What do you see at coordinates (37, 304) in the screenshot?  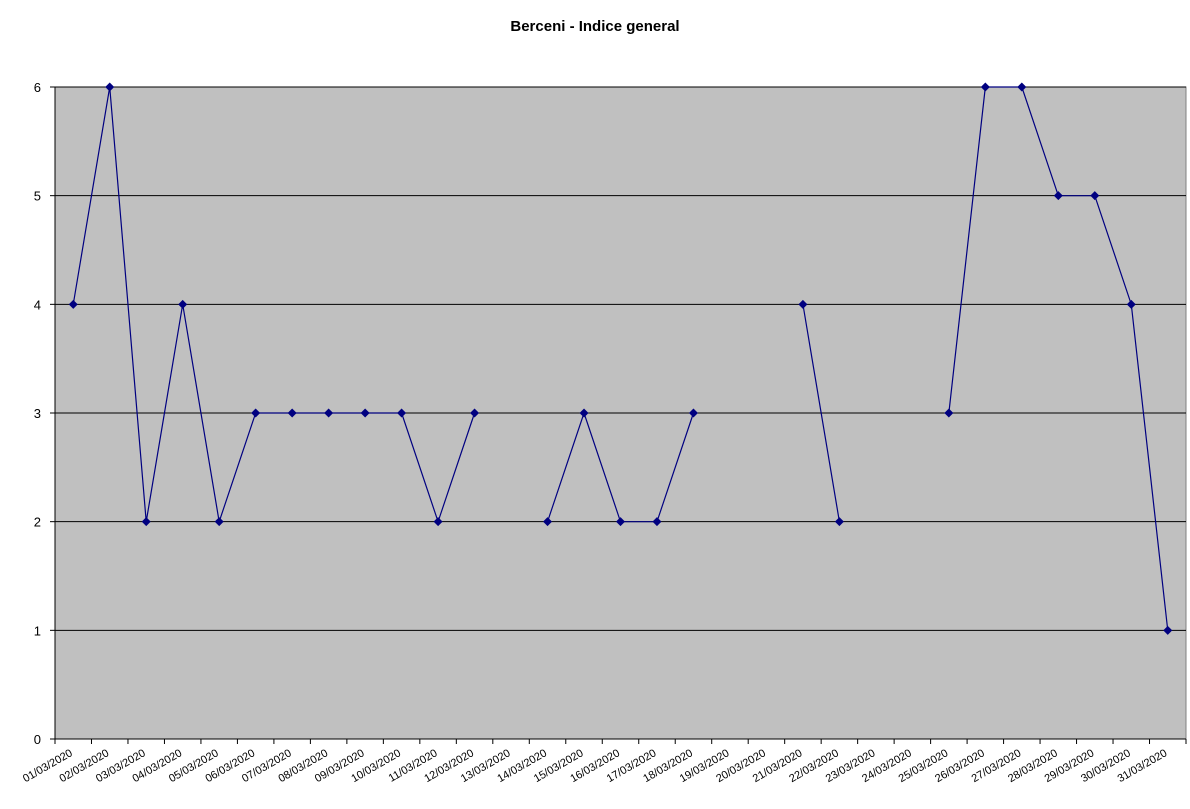 I see `y-tick-label: 4` at bounding box center [37, 304].